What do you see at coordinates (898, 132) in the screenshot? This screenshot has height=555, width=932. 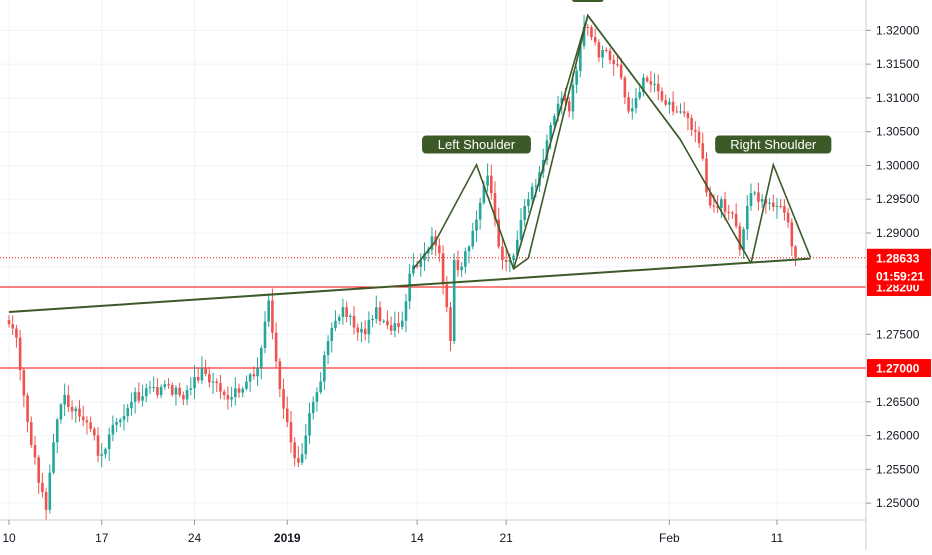 I see `y-tick-label: 1.30500` at bounding box center [898, 132].